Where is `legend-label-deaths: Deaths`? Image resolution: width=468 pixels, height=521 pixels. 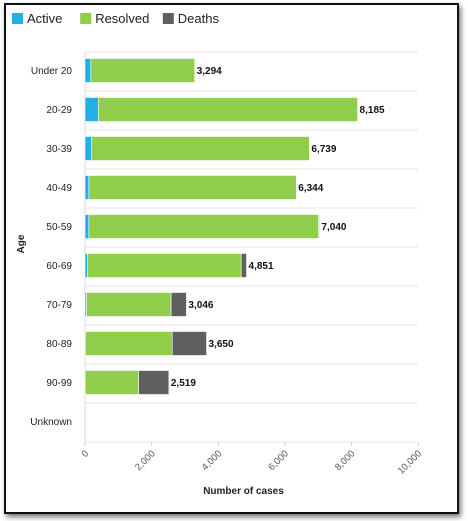
legend-label-deaths: Deaths is located at coordinates (199, 18).